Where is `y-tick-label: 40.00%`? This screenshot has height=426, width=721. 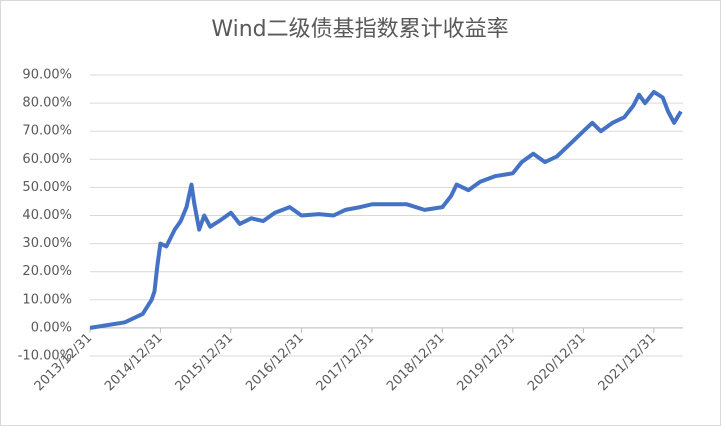 y-tick-label: 40.00% is located at coordinates (47, 215).